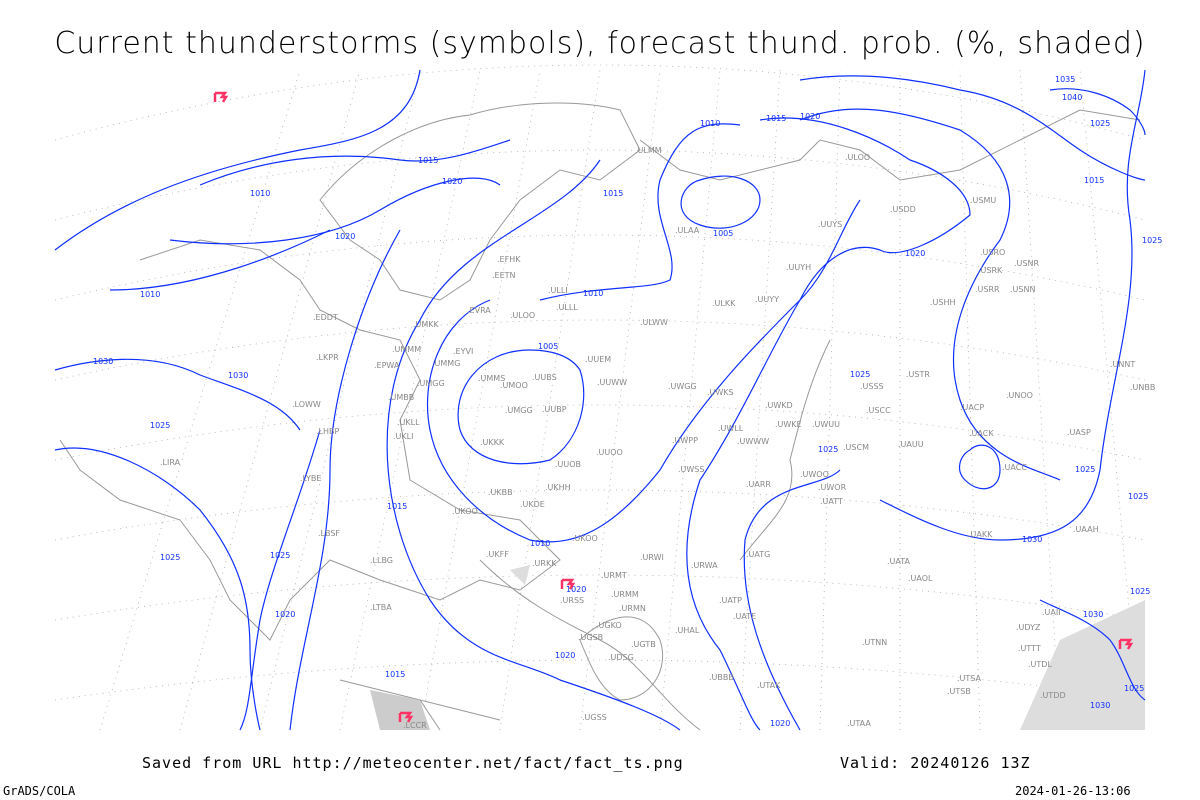 This screenshot has width=1200, height=800. I want to click on station-label: .EVRA, so click(479, 310).